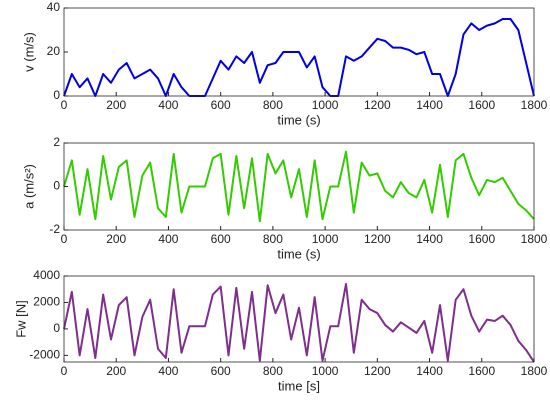  What do you see at coordinates (28, 186) in the screenshot?
I see `y-axis-label: a (m/s²)` at bounding box center [28, 186].